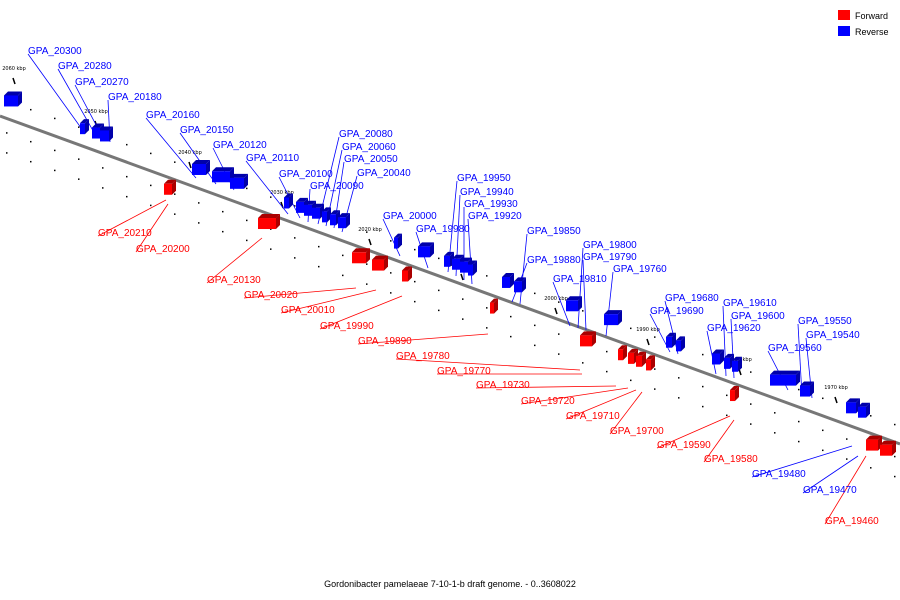 The image size is (900, 600). I want to click on gene-label-gpa-20100: GPA_20100, so click(306, 174).